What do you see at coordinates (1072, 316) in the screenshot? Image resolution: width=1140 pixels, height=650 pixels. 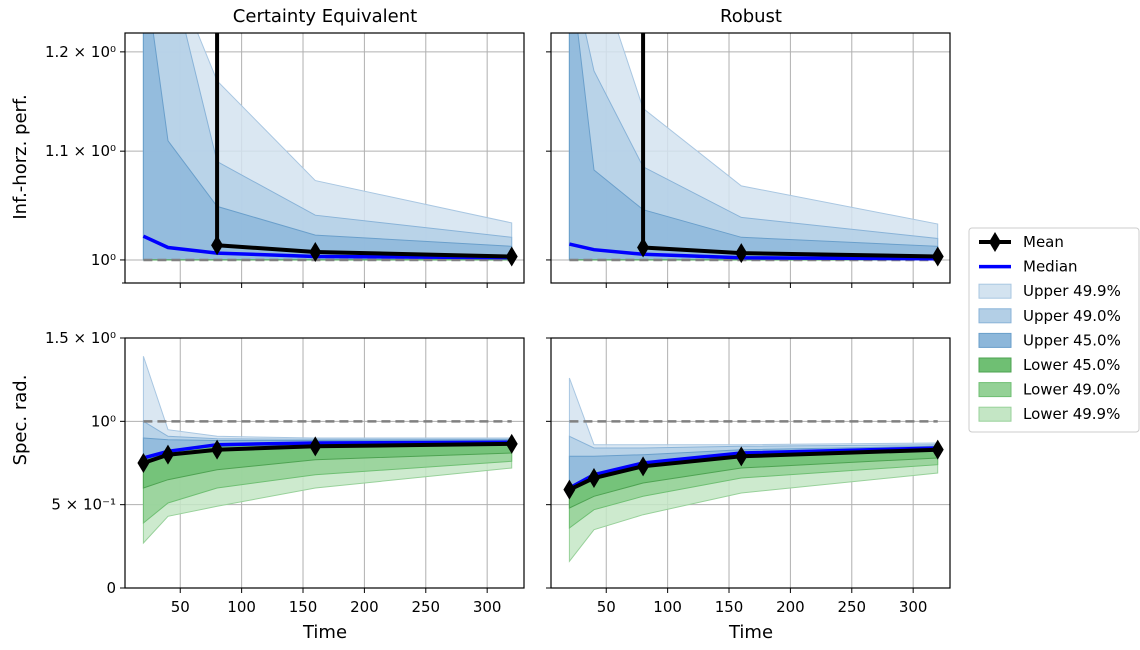 I see `legend-label: Upper 49.0%` at bounding box center [1072, 316].